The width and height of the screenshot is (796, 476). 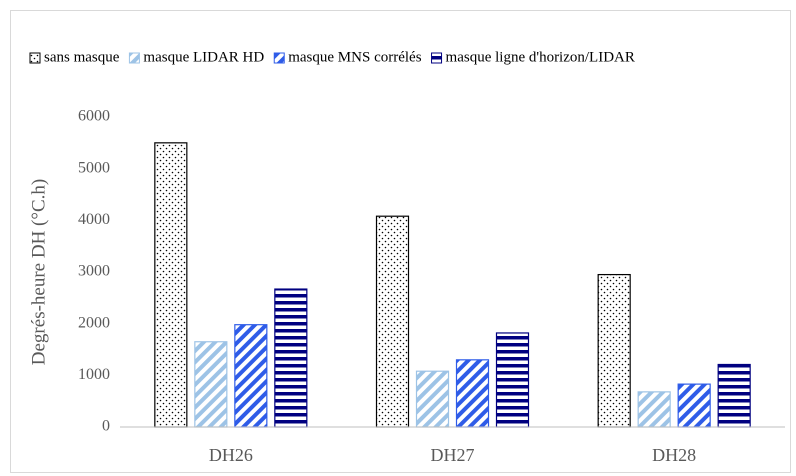 What do you see at coordinates (94, 116) in the screenshot?
I see `y-tick-label: 6000` at bounding box center [94, 116].